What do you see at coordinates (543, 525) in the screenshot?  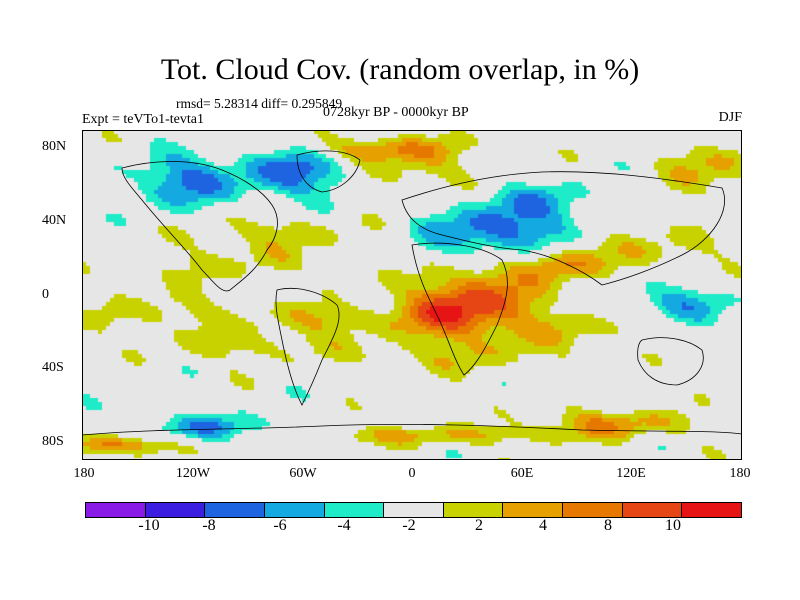 I see `colorbar-label: 4` at bounding box center [543, 525].